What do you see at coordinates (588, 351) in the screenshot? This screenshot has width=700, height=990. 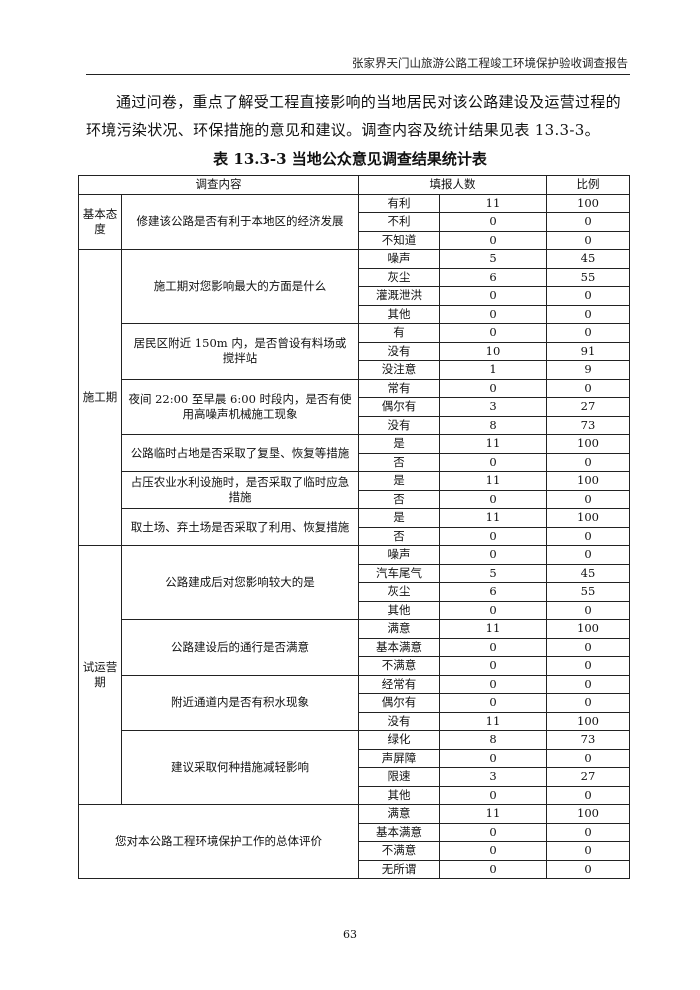 I see `ratio-value: 91` at bounding box center [588, 351].